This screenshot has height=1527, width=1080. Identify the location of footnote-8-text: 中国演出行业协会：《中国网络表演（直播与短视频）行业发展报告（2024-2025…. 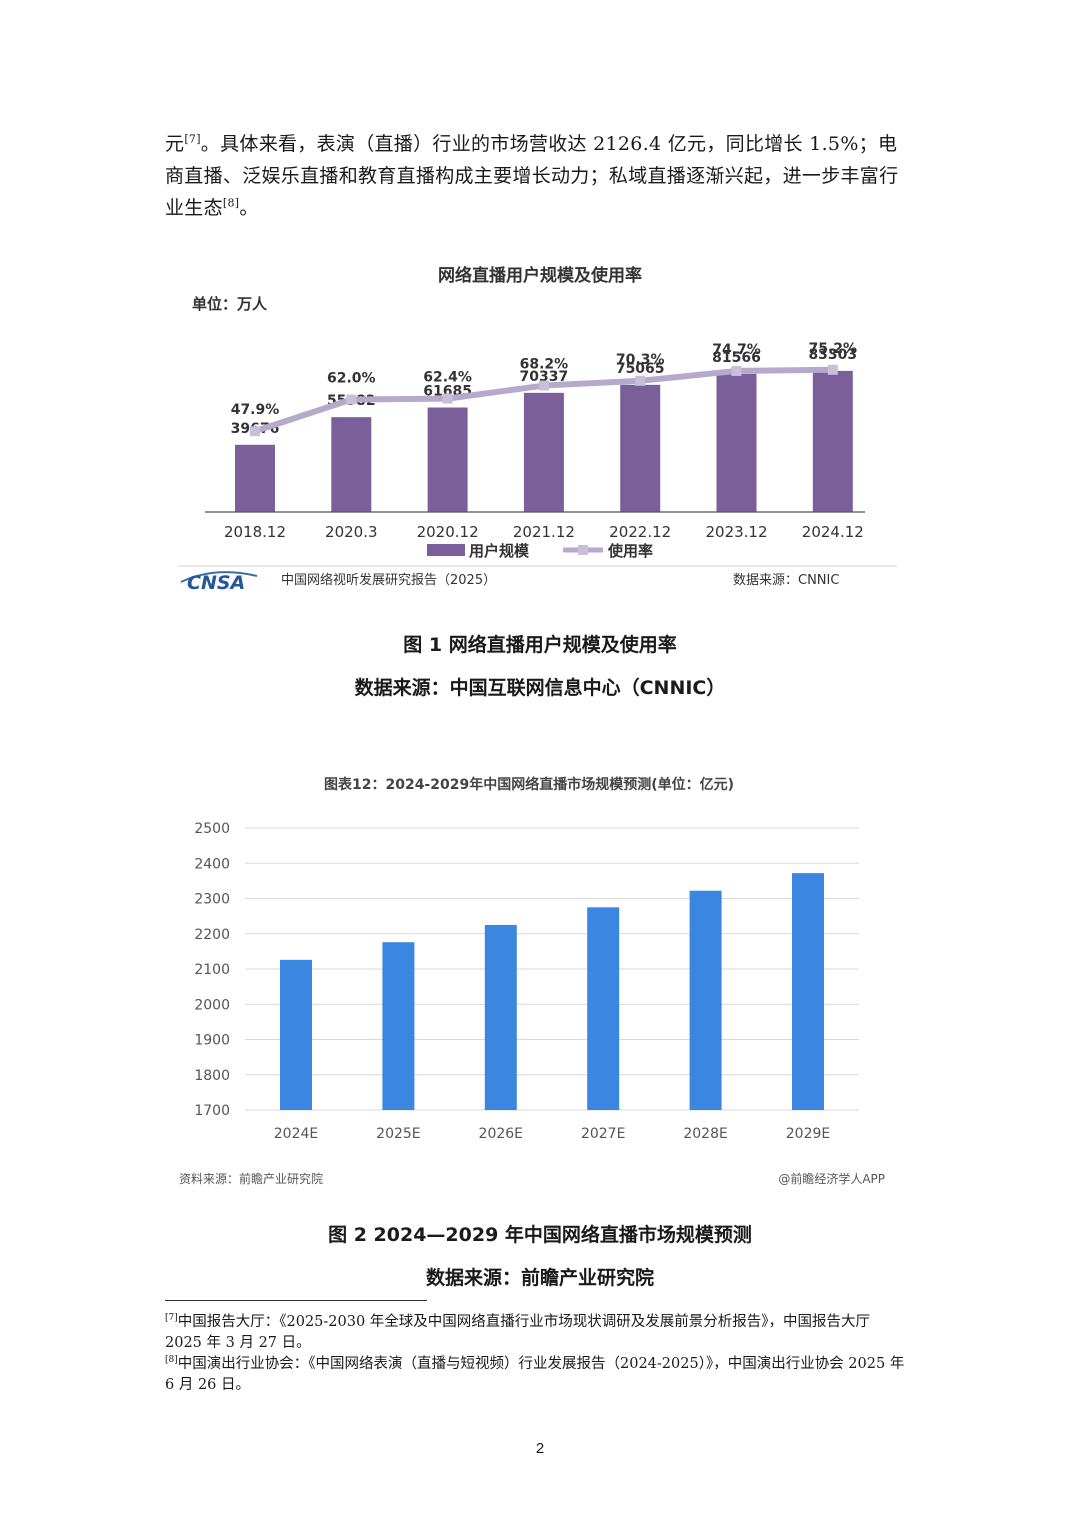
(535, 1374).